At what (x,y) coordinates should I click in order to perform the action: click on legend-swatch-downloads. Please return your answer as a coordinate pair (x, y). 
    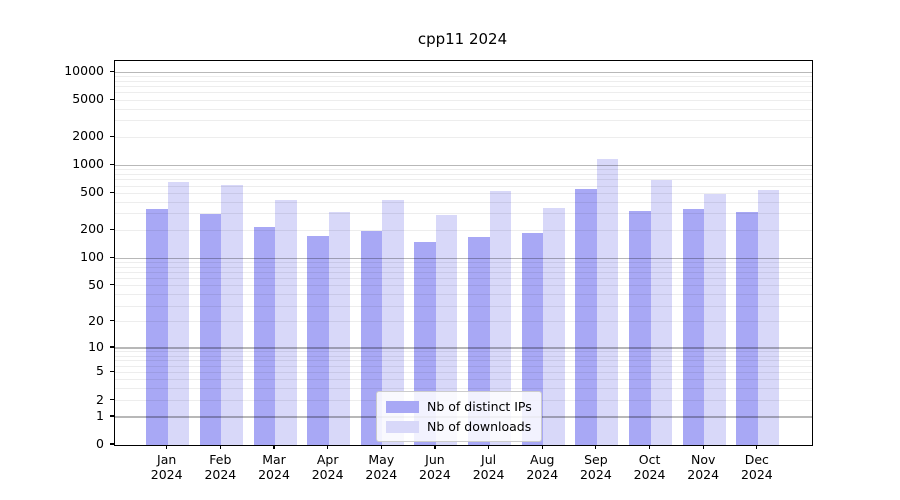
    Looking at the image, I should click on (402, 426).